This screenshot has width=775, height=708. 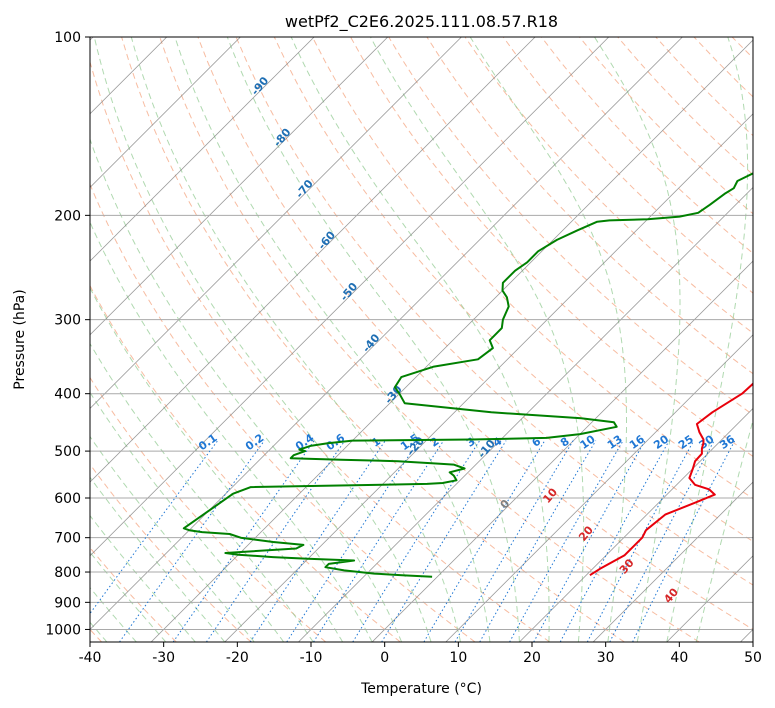 What do you see at coordinates (67, 216) in the screenshot?
I see `y-tick-label: 200` at bounding box center [67, 216].